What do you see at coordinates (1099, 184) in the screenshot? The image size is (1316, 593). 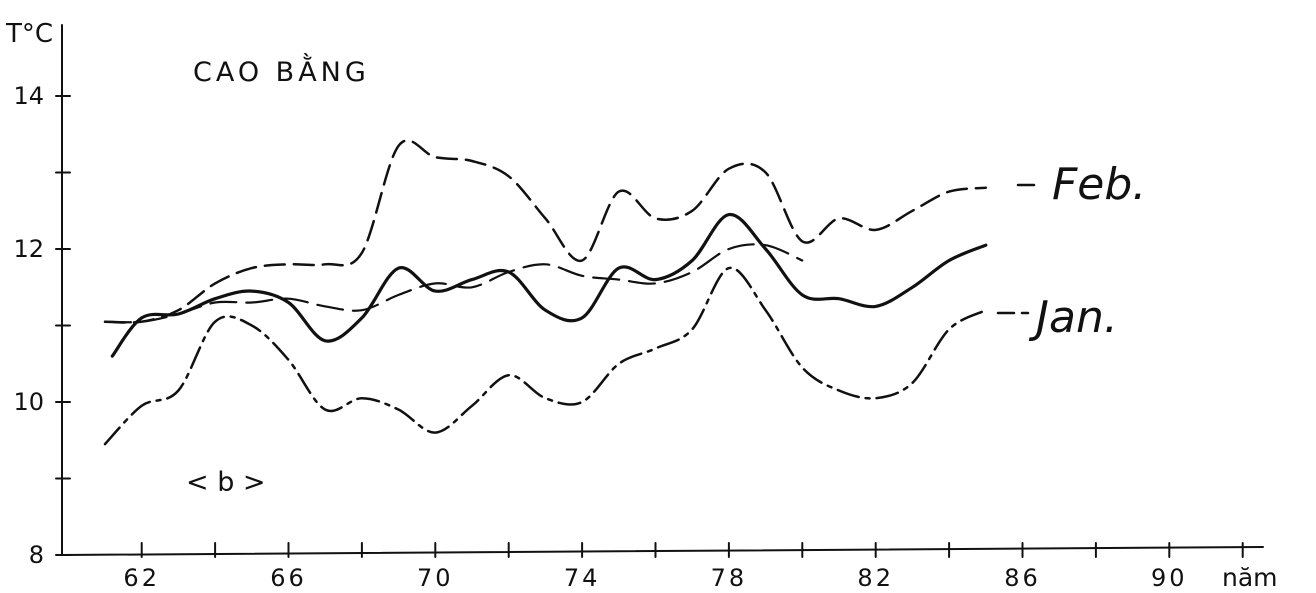 I see `series-label-feb: Feb.` at bounding box center [1099, 184].